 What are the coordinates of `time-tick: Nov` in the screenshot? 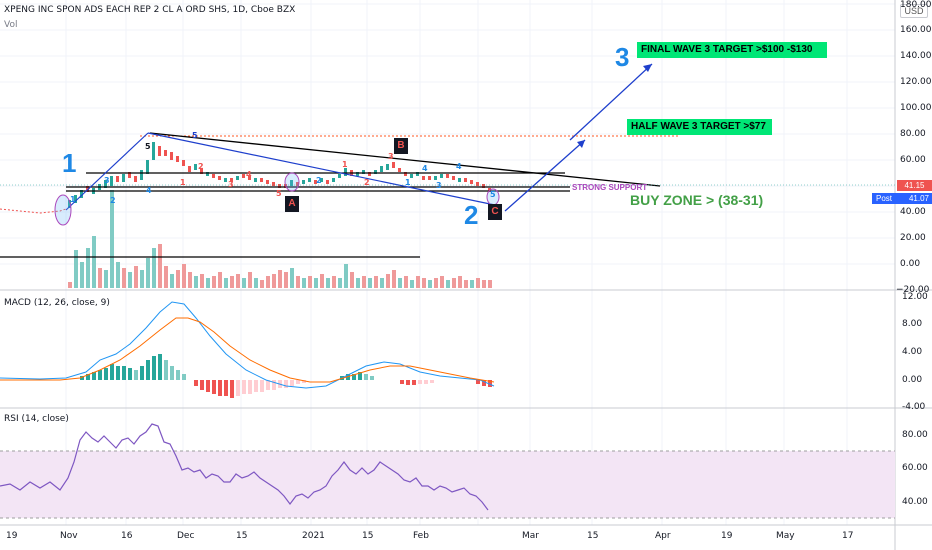 It's located at (69, 536).